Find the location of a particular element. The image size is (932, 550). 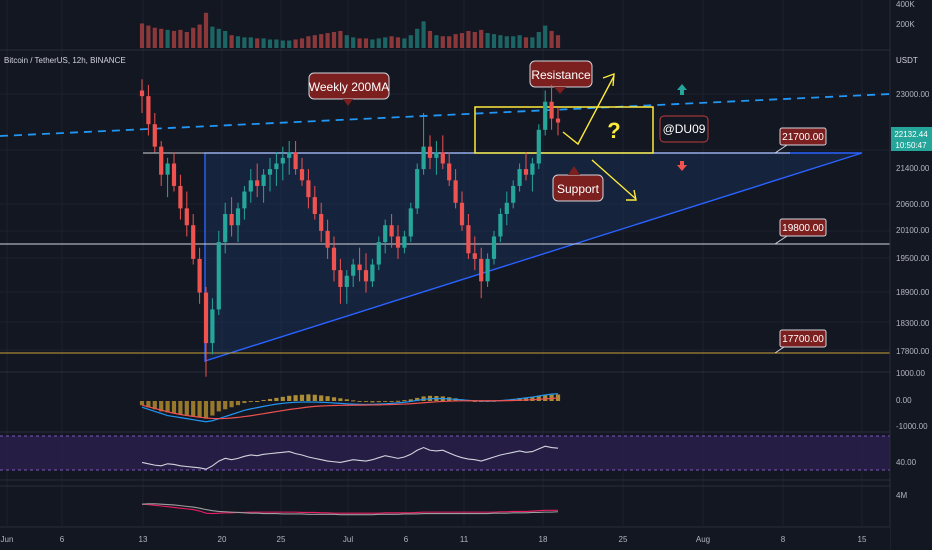

bearish-path-arrow is located at coordinates (614, 179).